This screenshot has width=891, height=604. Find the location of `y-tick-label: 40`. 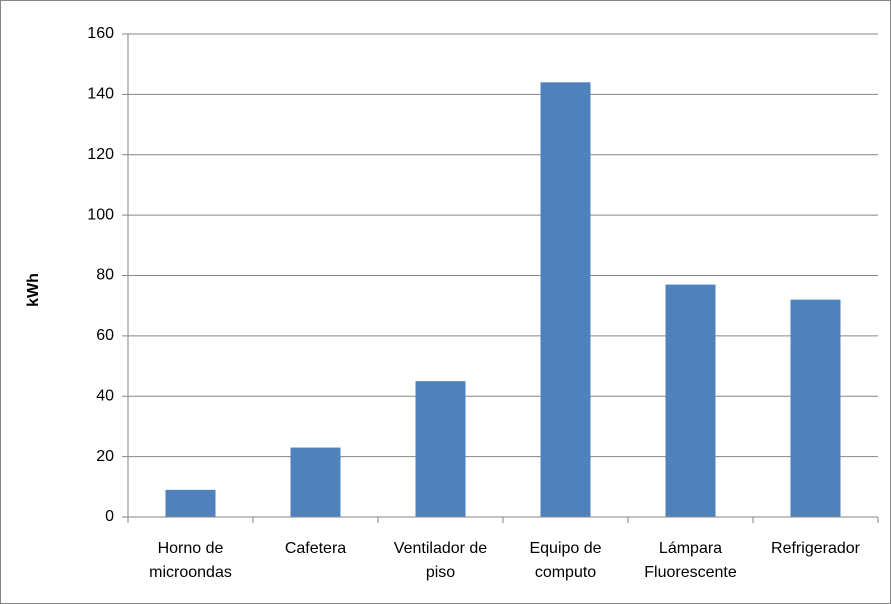

y-tick-label: 40 is located at coordinates (105, 395).